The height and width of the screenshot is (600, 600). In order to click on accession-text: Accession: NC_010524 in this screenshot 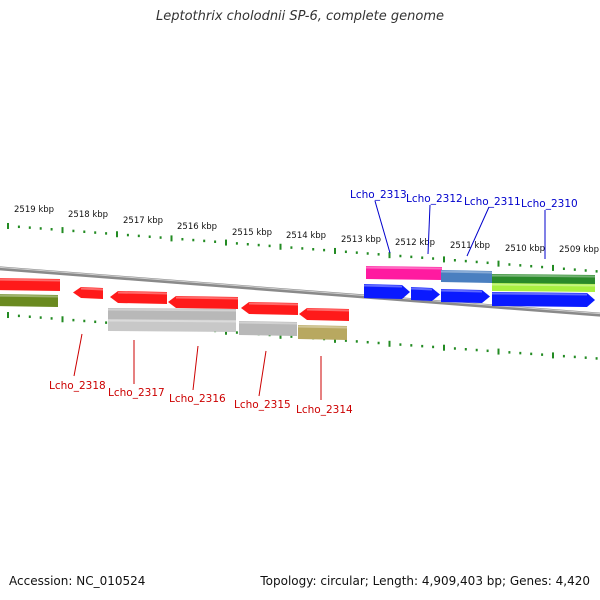, I will do `click(77, 581)`.